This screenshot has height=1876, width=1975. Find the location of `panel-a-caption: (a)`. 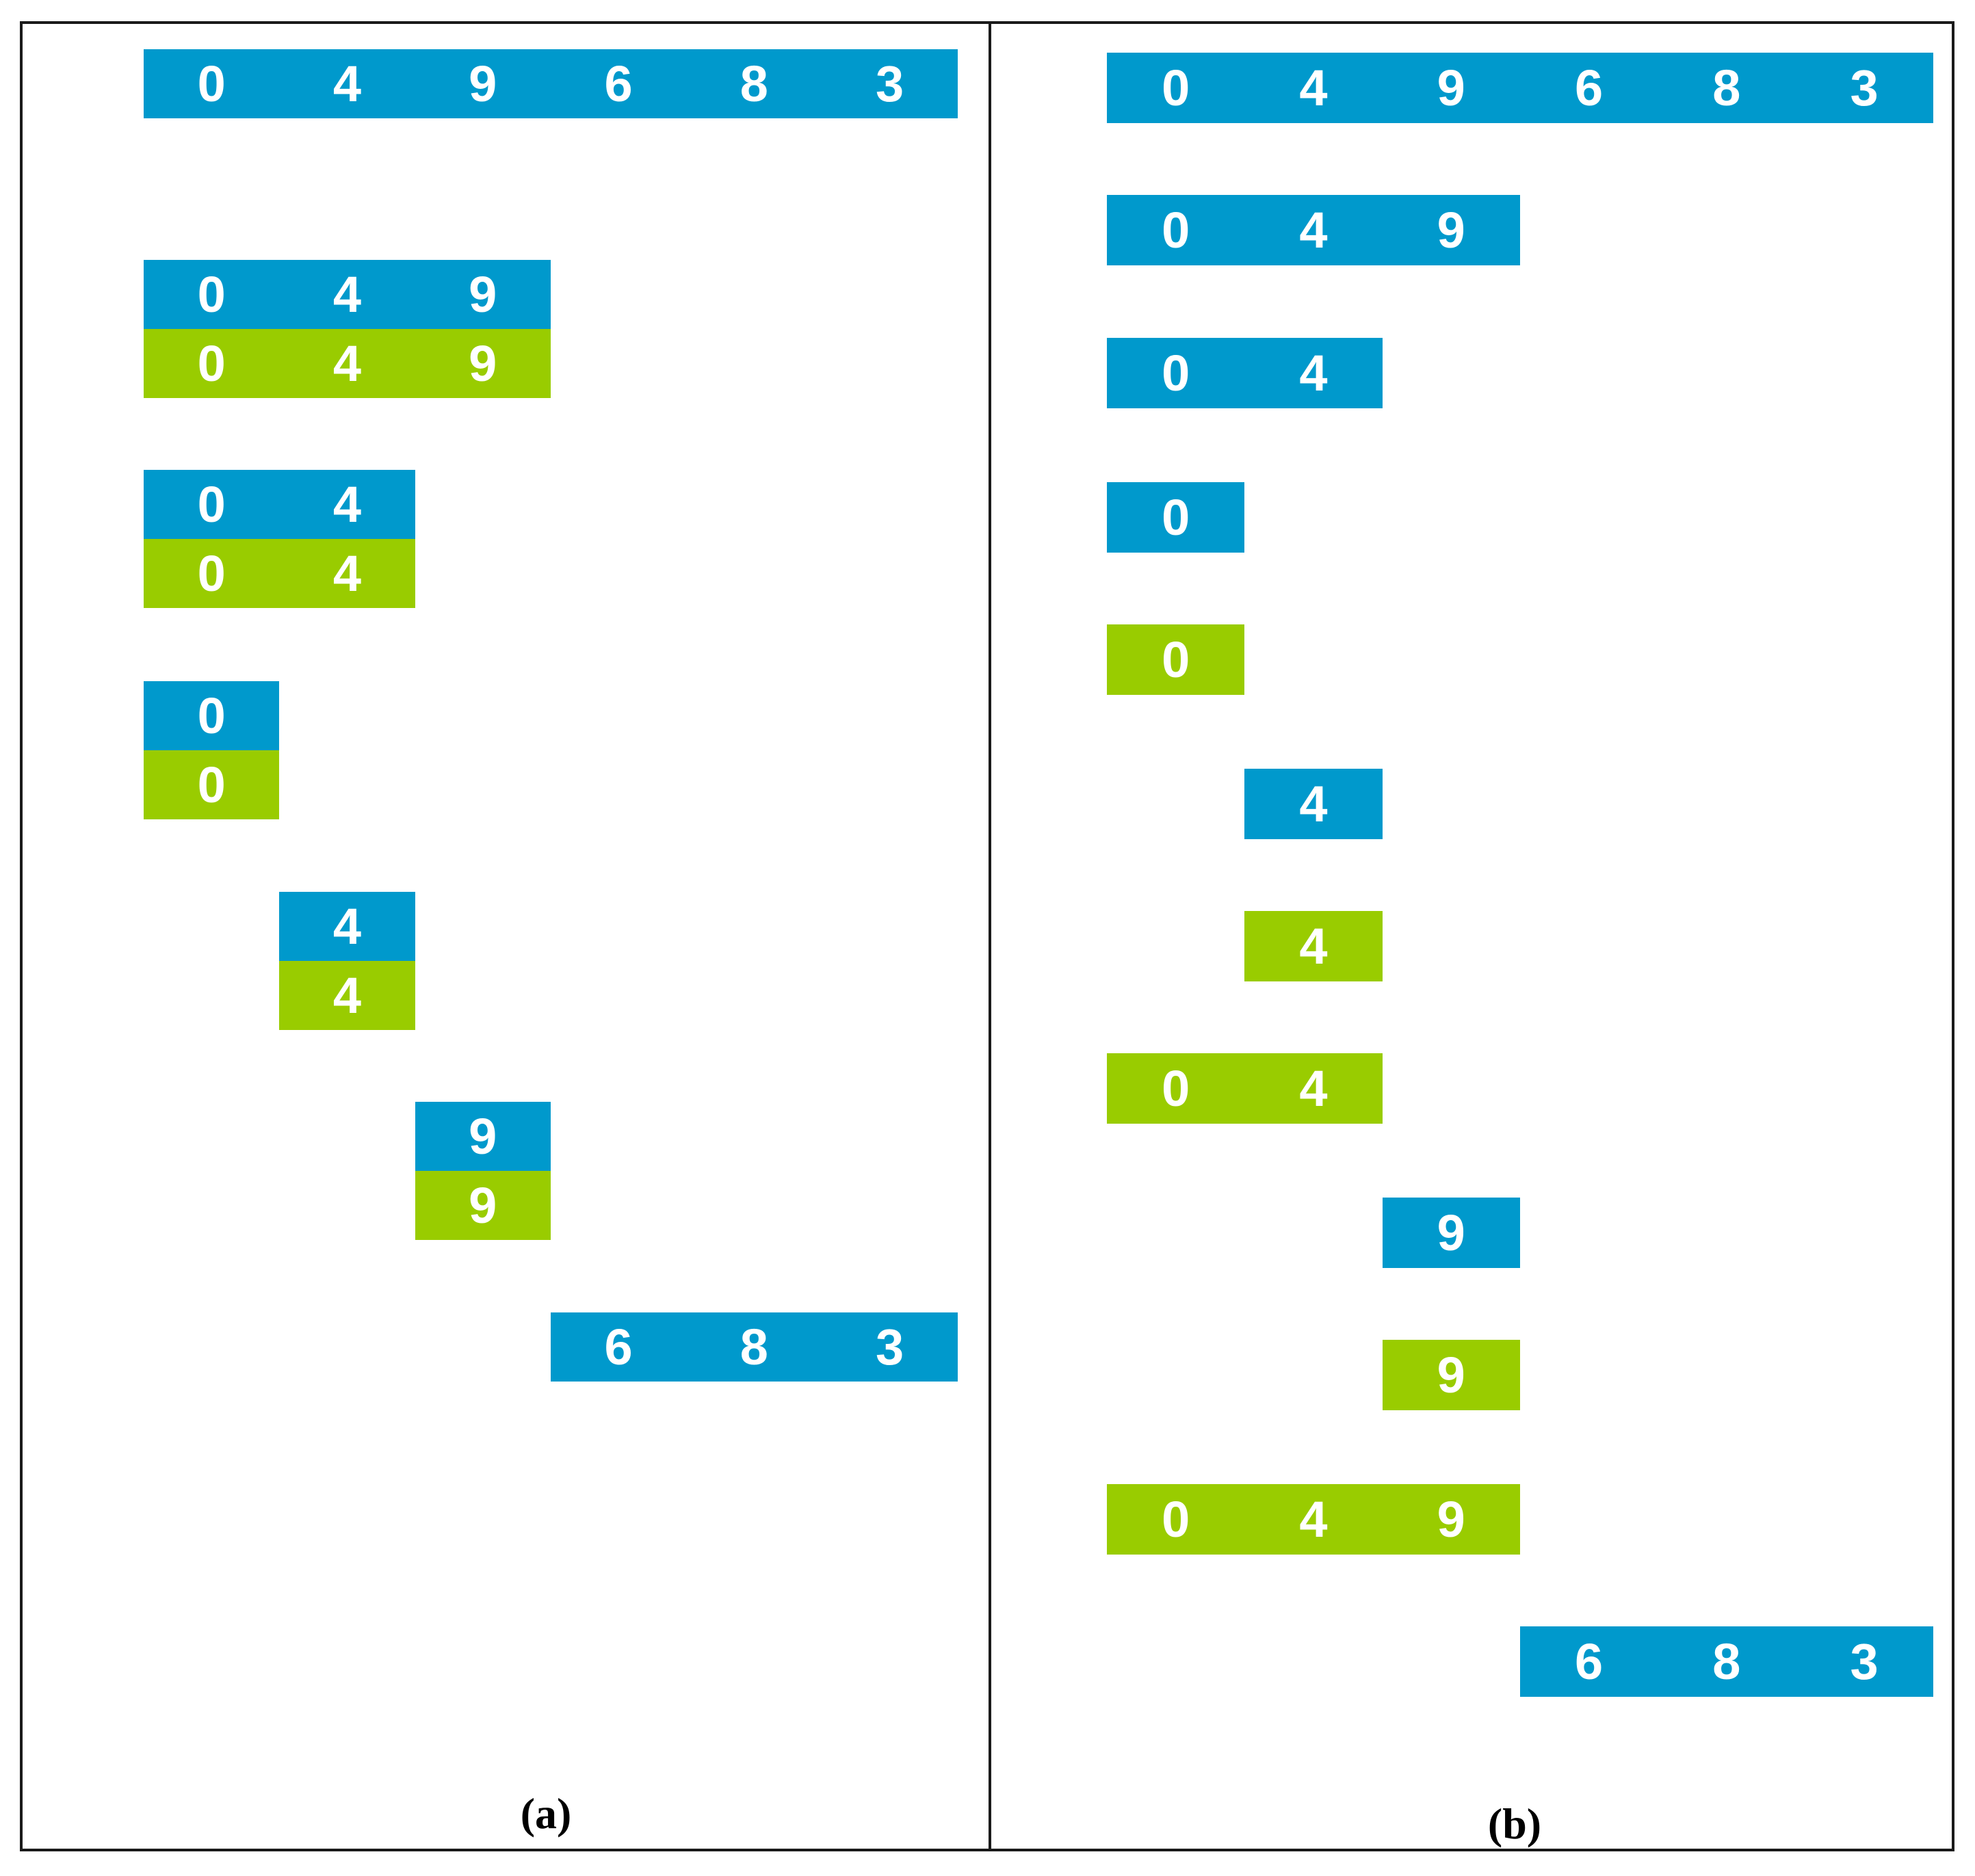

panel-a-caption: (a) is located at coordinates (546, 1813).